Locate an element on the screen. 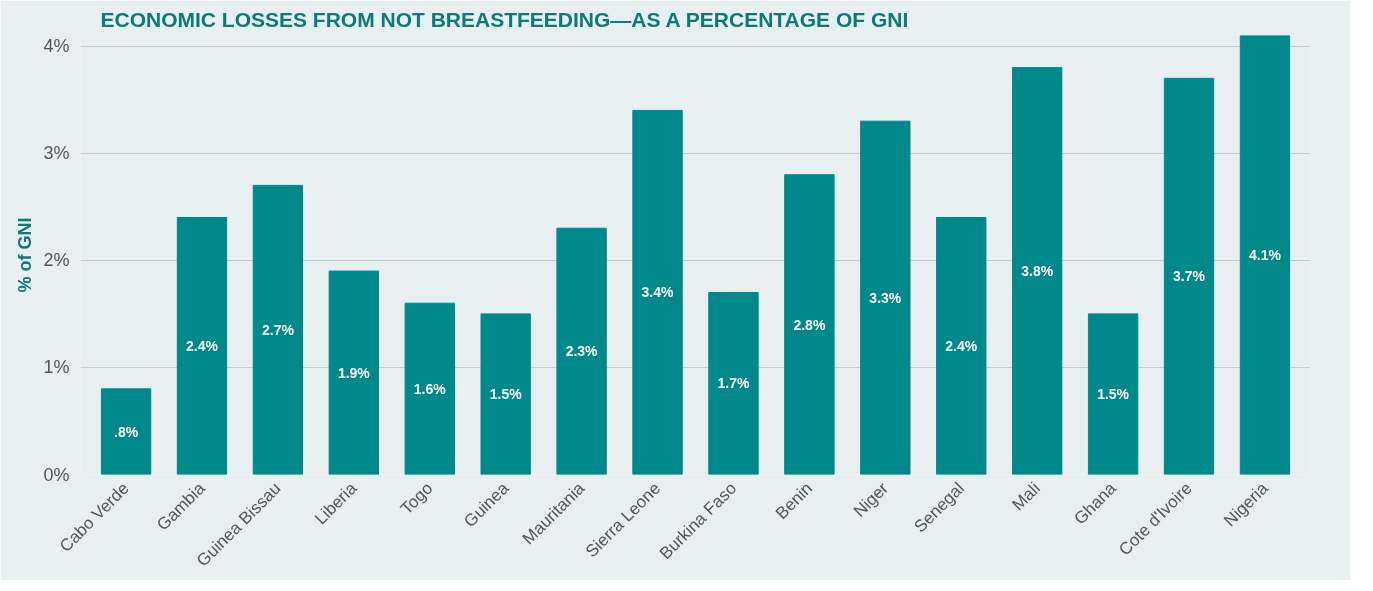  data-label: 1.9% is located at coordinates (354, 372).